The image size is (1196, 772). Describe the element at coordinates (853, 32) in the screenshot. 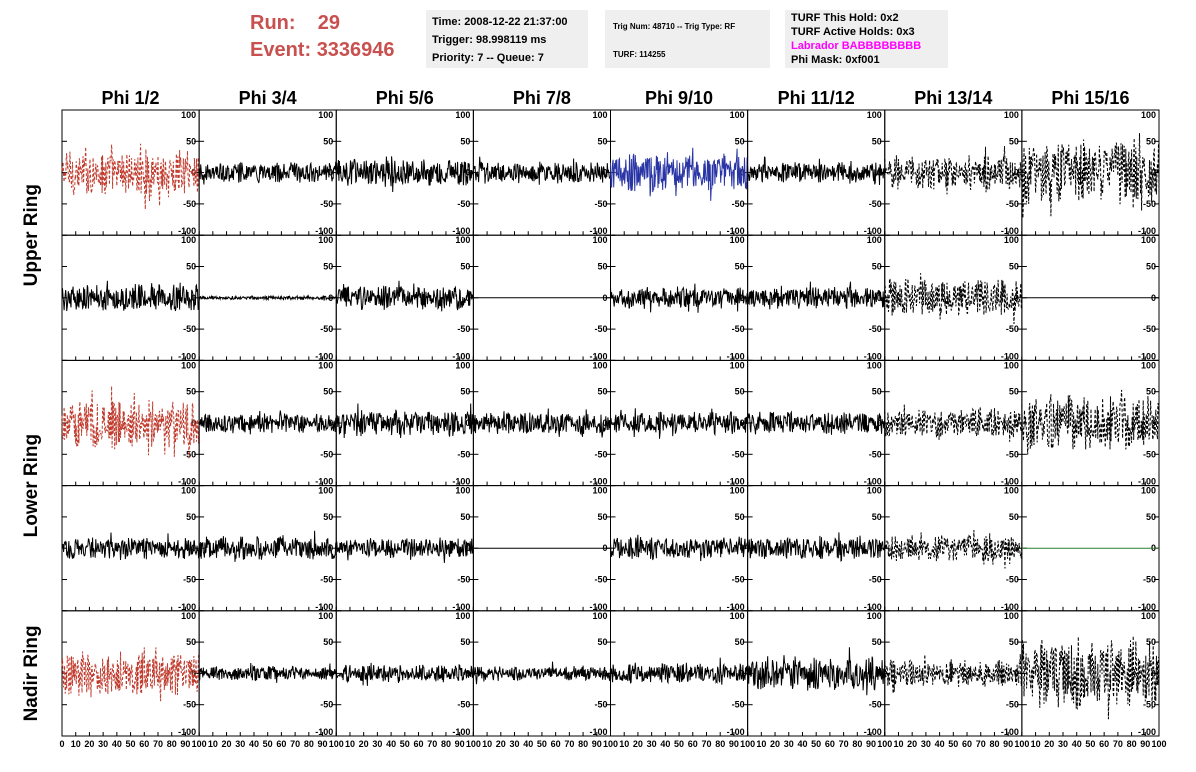

I see `turf-active-holds-text: TURF Active Holds: 0x3` at that location.